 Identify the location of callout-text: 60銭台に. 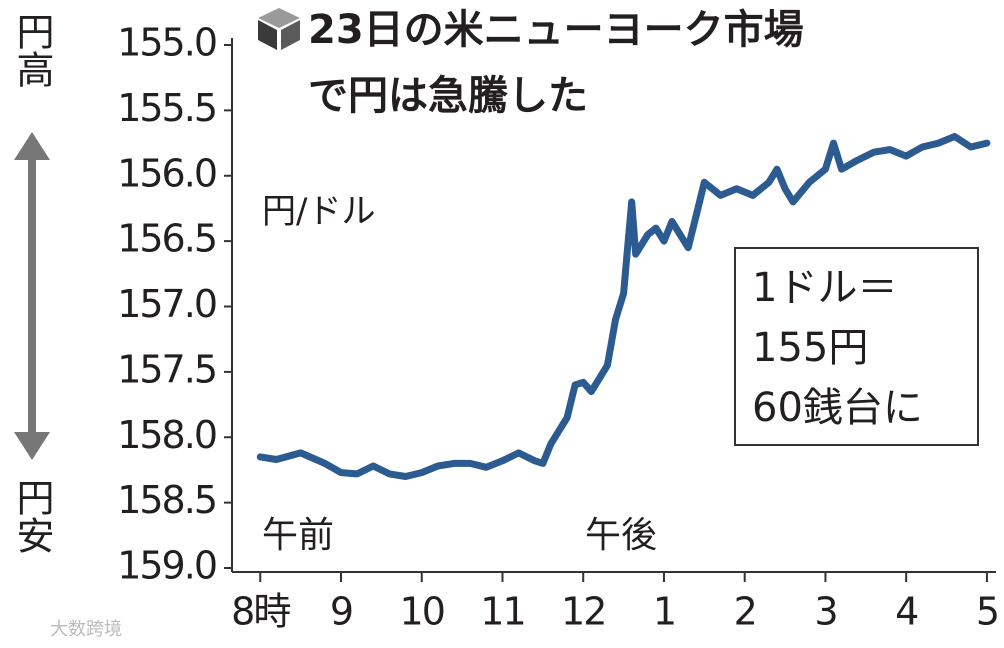
(837, 408).